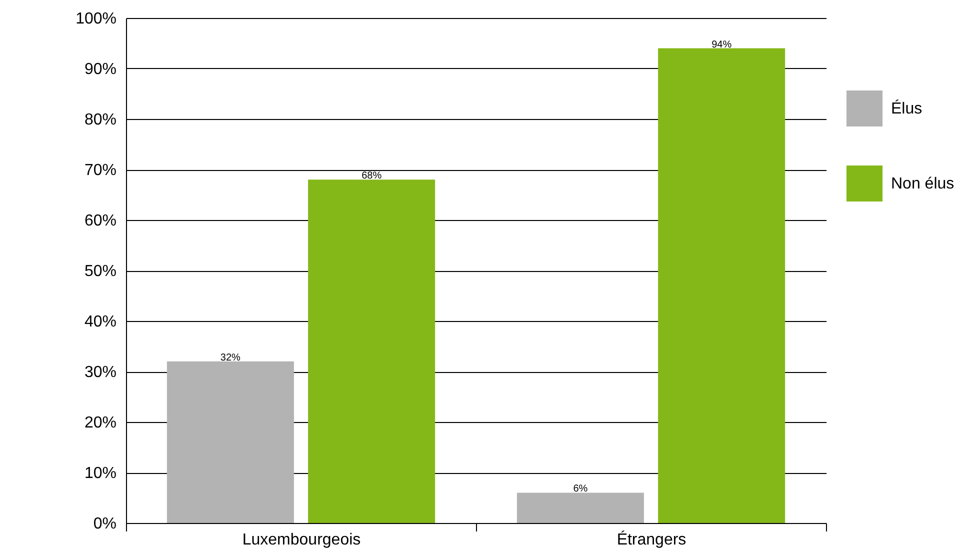  What do you see at coordinates (100, 170) in the screenshot?
I see `y-tick-label: 70%` at bounding box center [100, 170].